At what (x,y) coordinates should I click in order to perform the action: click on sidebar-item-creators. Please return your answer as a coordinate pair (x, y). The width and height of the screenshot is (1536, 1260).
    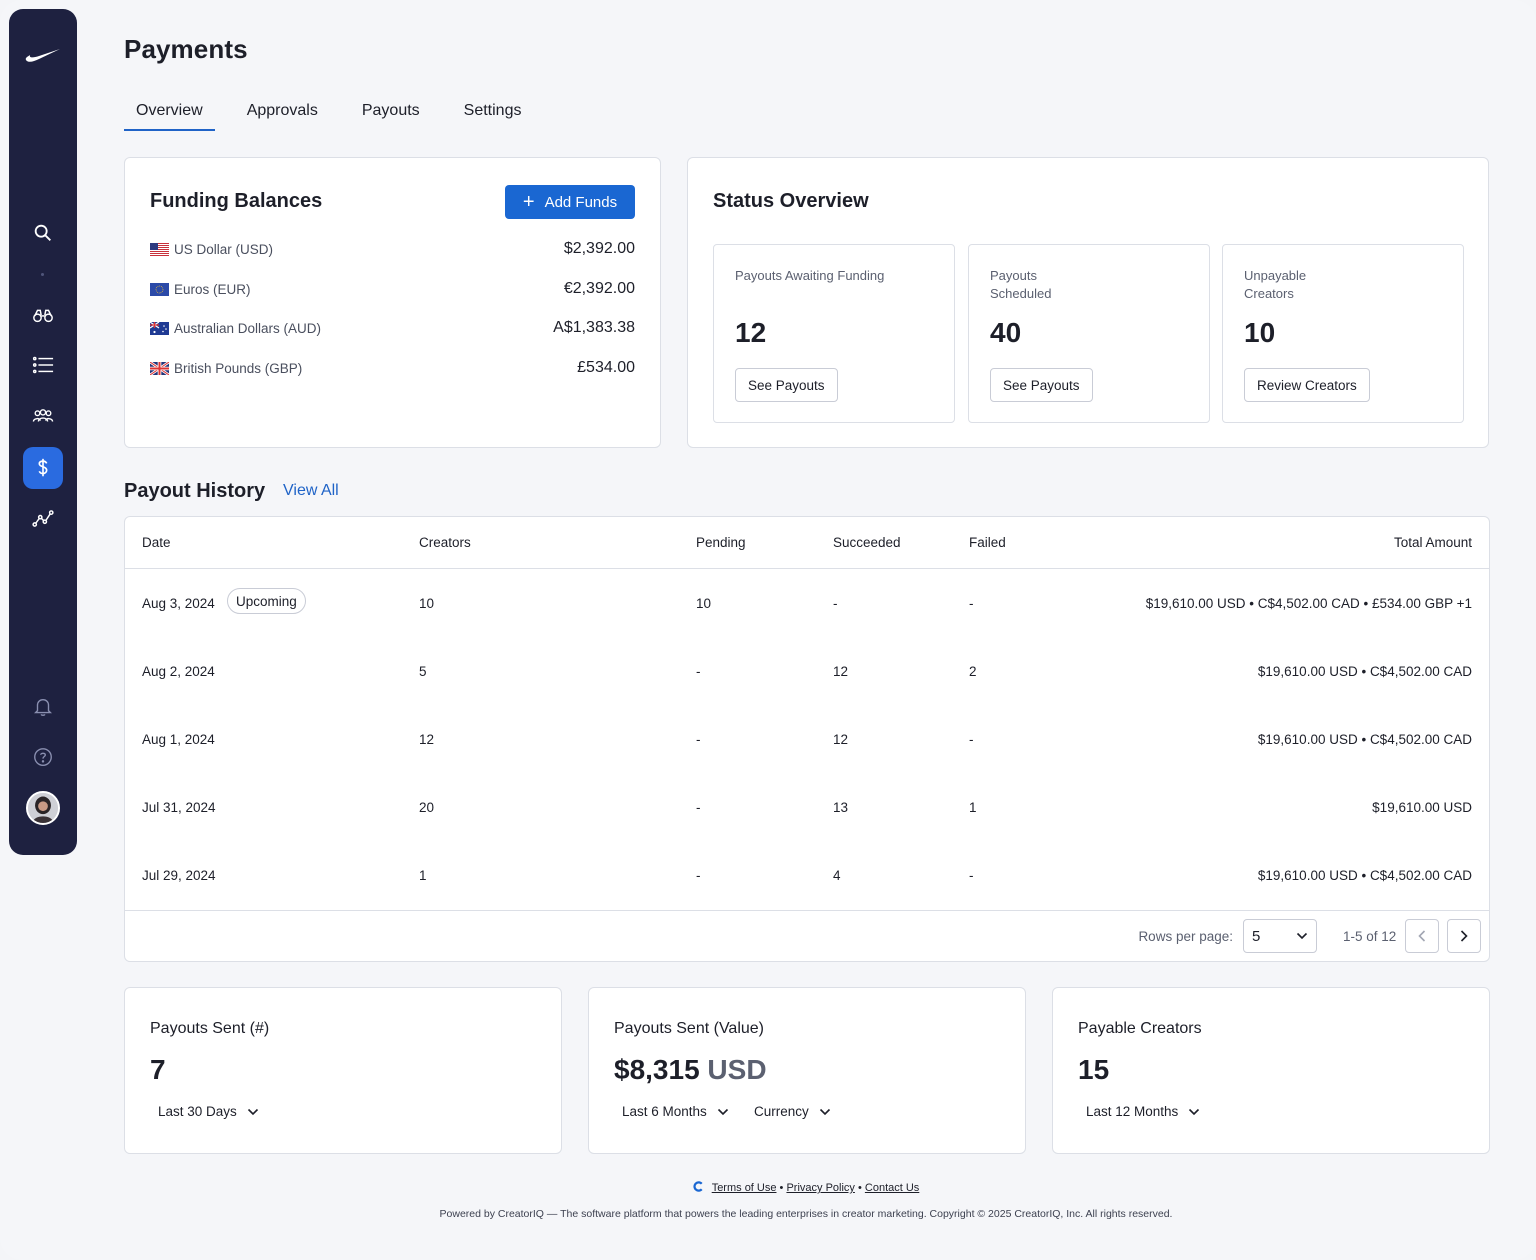
    Looking at the image, I should click on (43, 416).